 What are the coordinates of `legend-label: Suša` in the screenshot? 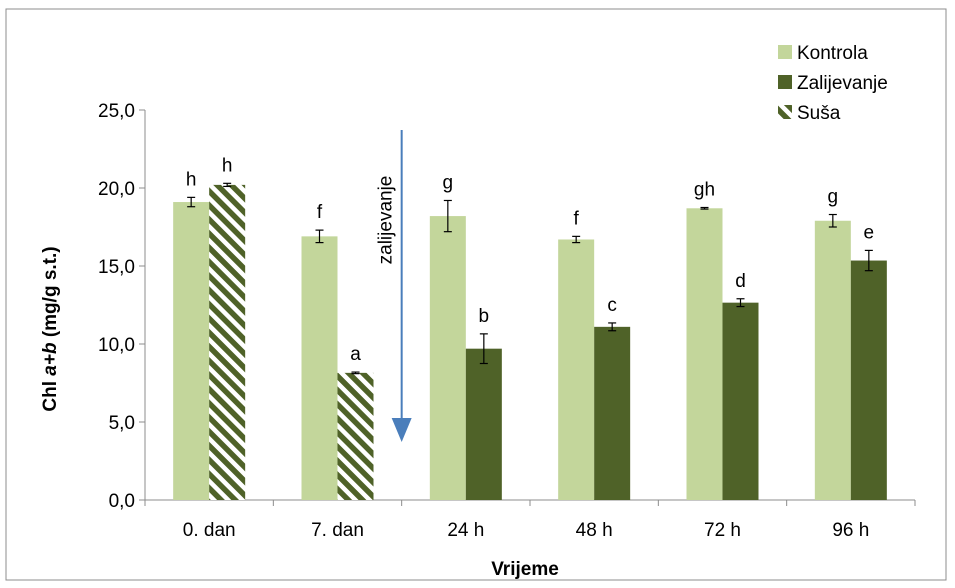 It's located at (819, 113).